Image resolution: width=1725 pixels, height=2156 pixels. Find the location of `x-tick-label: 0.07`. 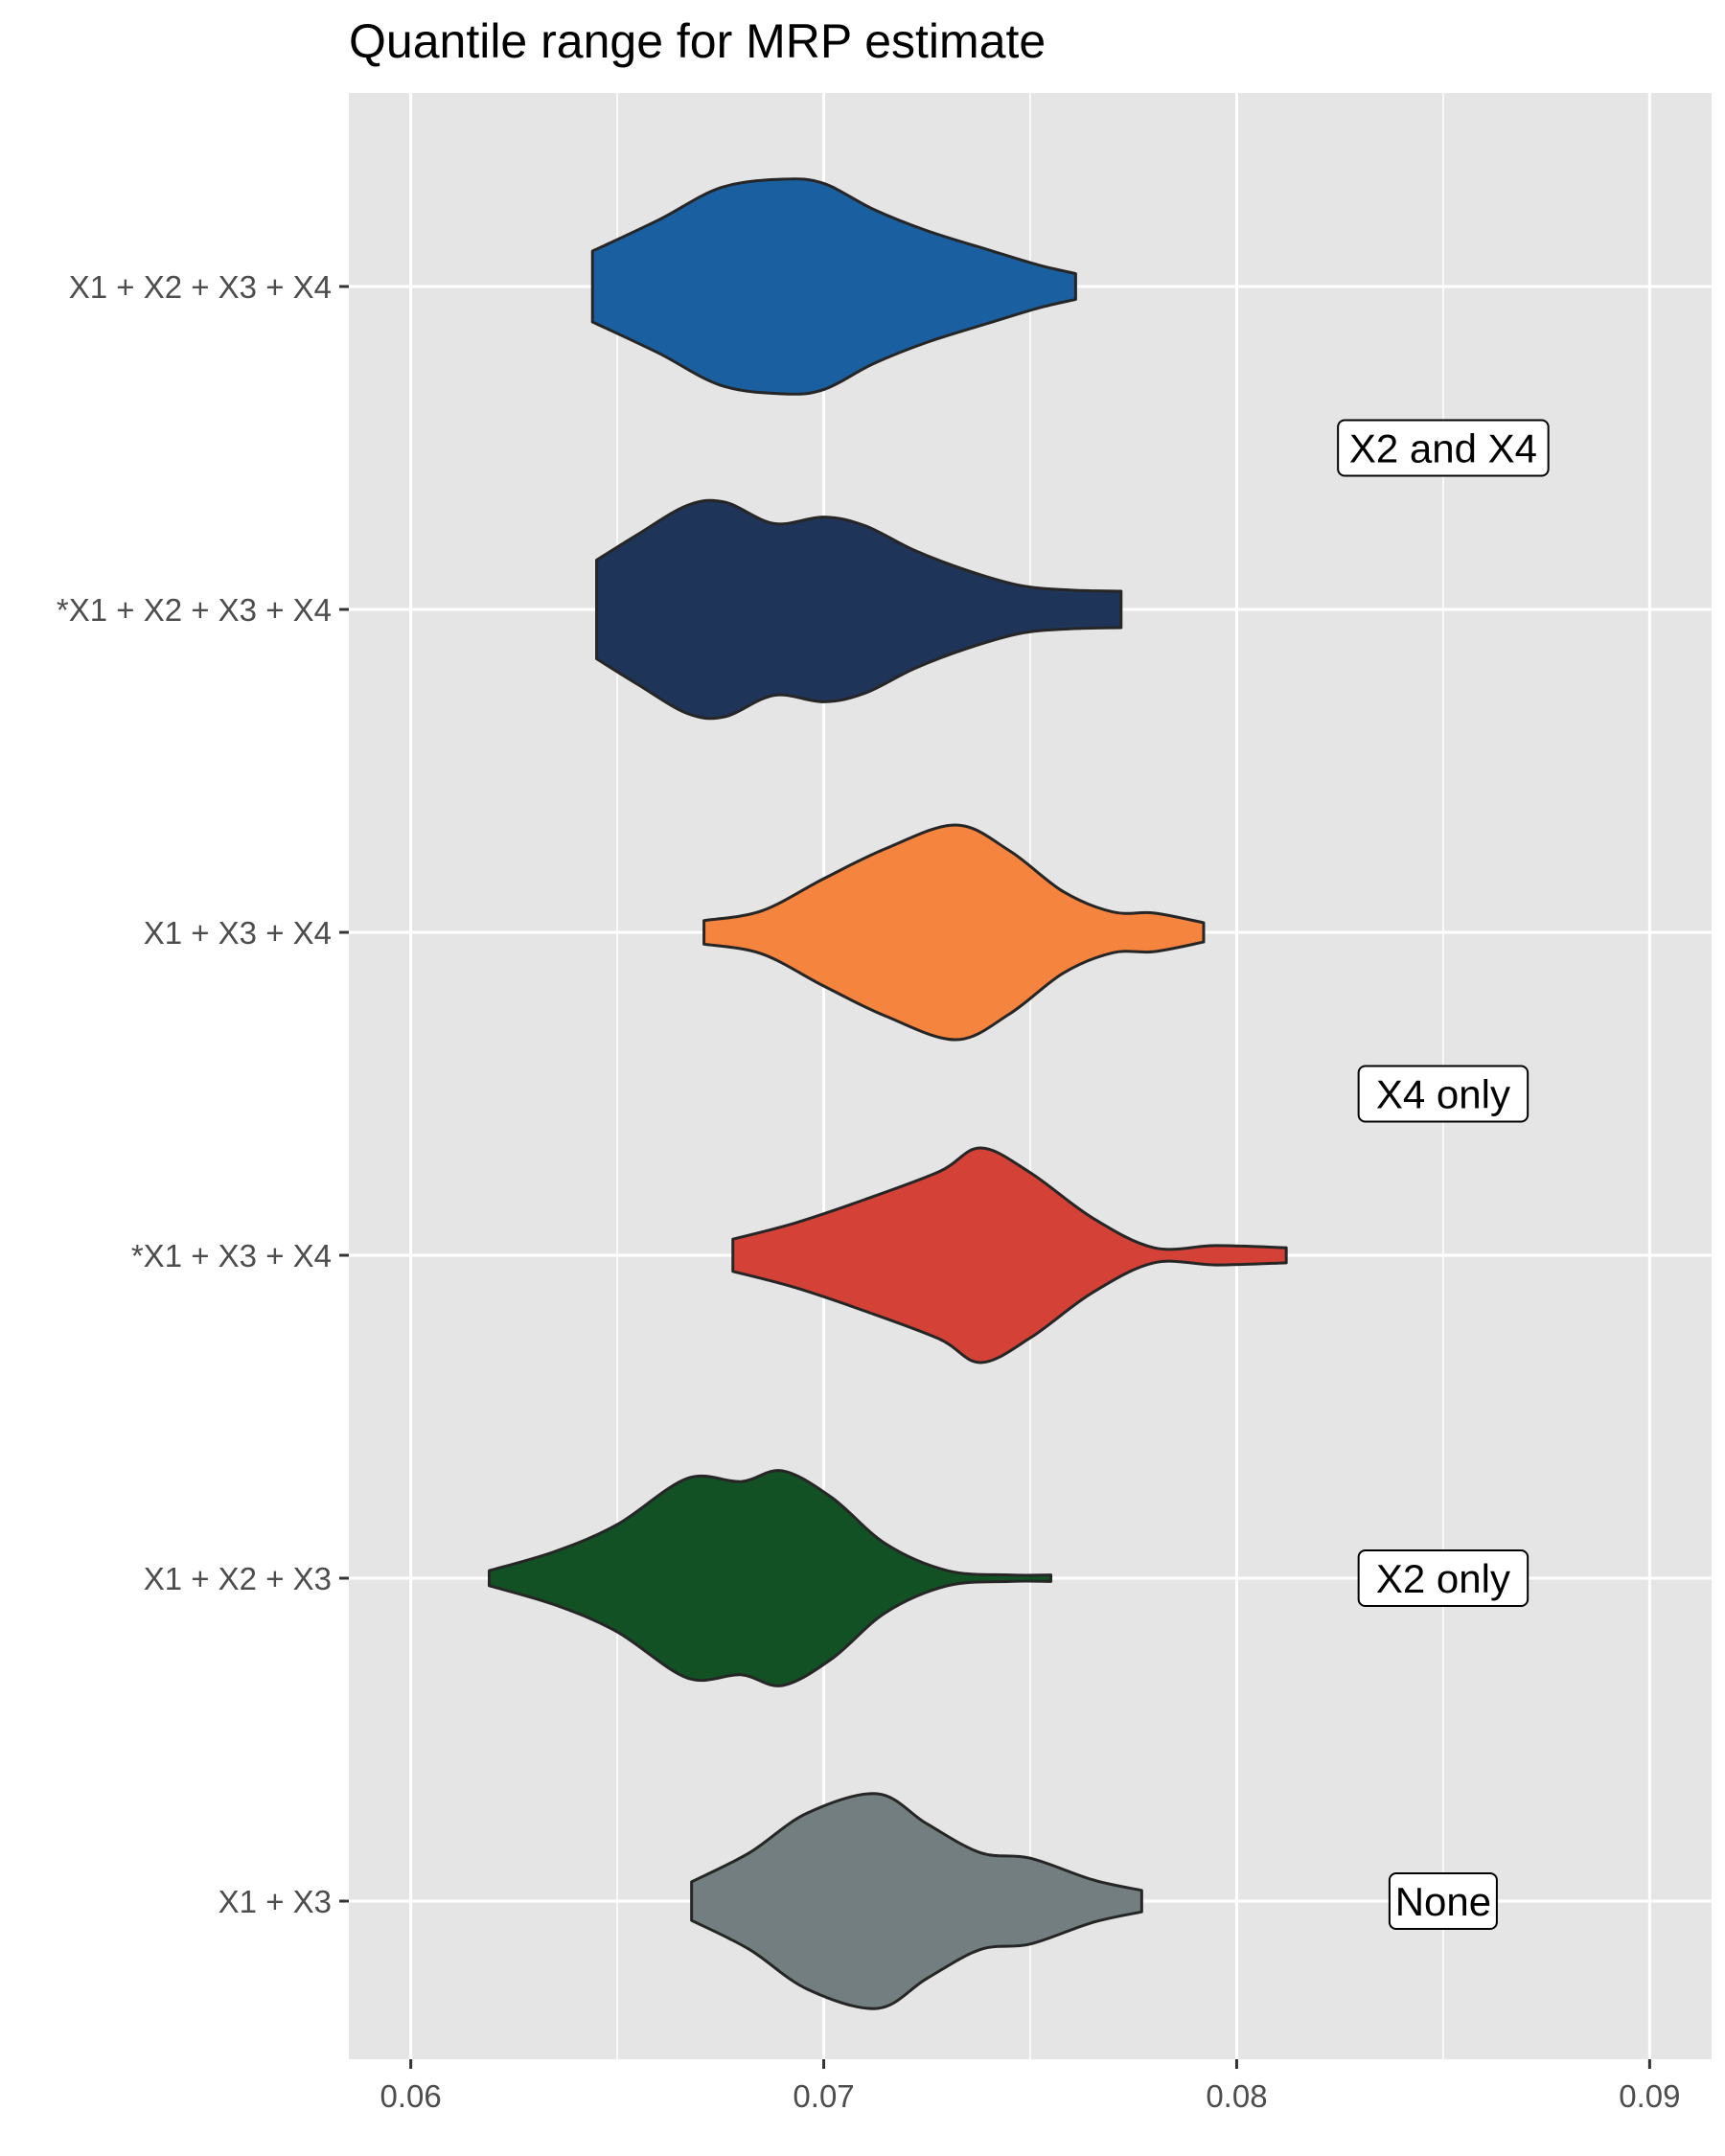

x-tick-label: 0.07 is located at coordinates (823, 2096).